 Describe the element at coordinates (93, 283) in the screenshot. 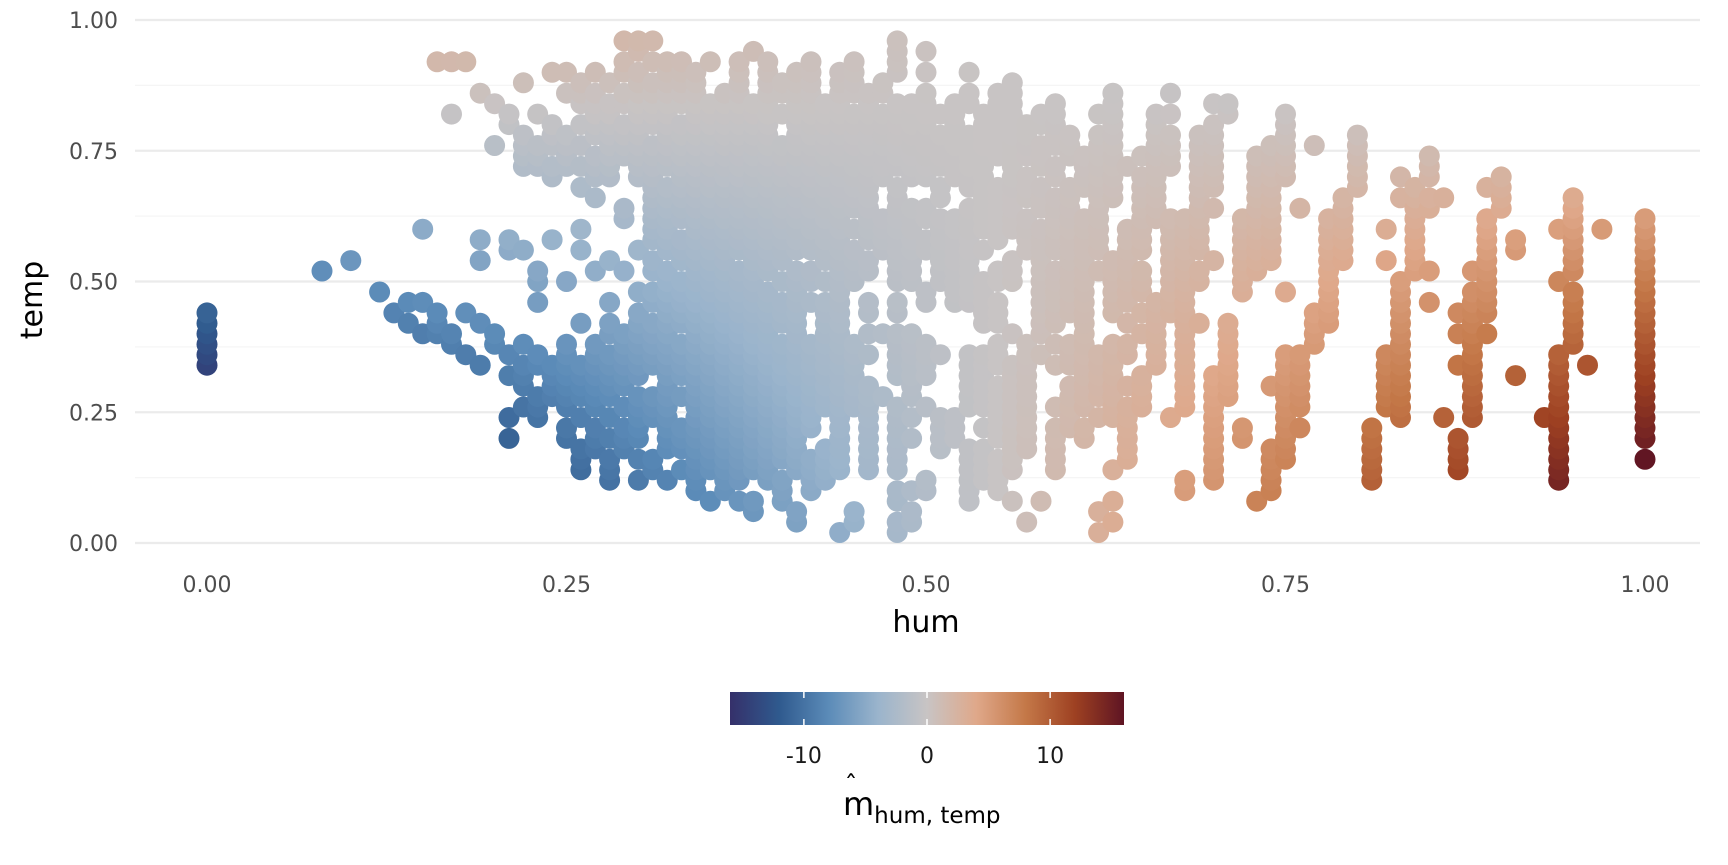

I see `y-axis-ticks: 0.00 0.25 0.50 0.75 1.00` at that location.